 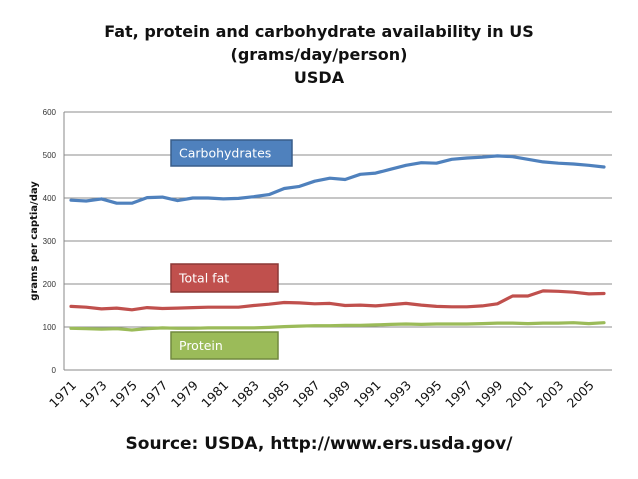 I want to click on y-axis-label: grams per captia/day, so click(x=34, y=241).